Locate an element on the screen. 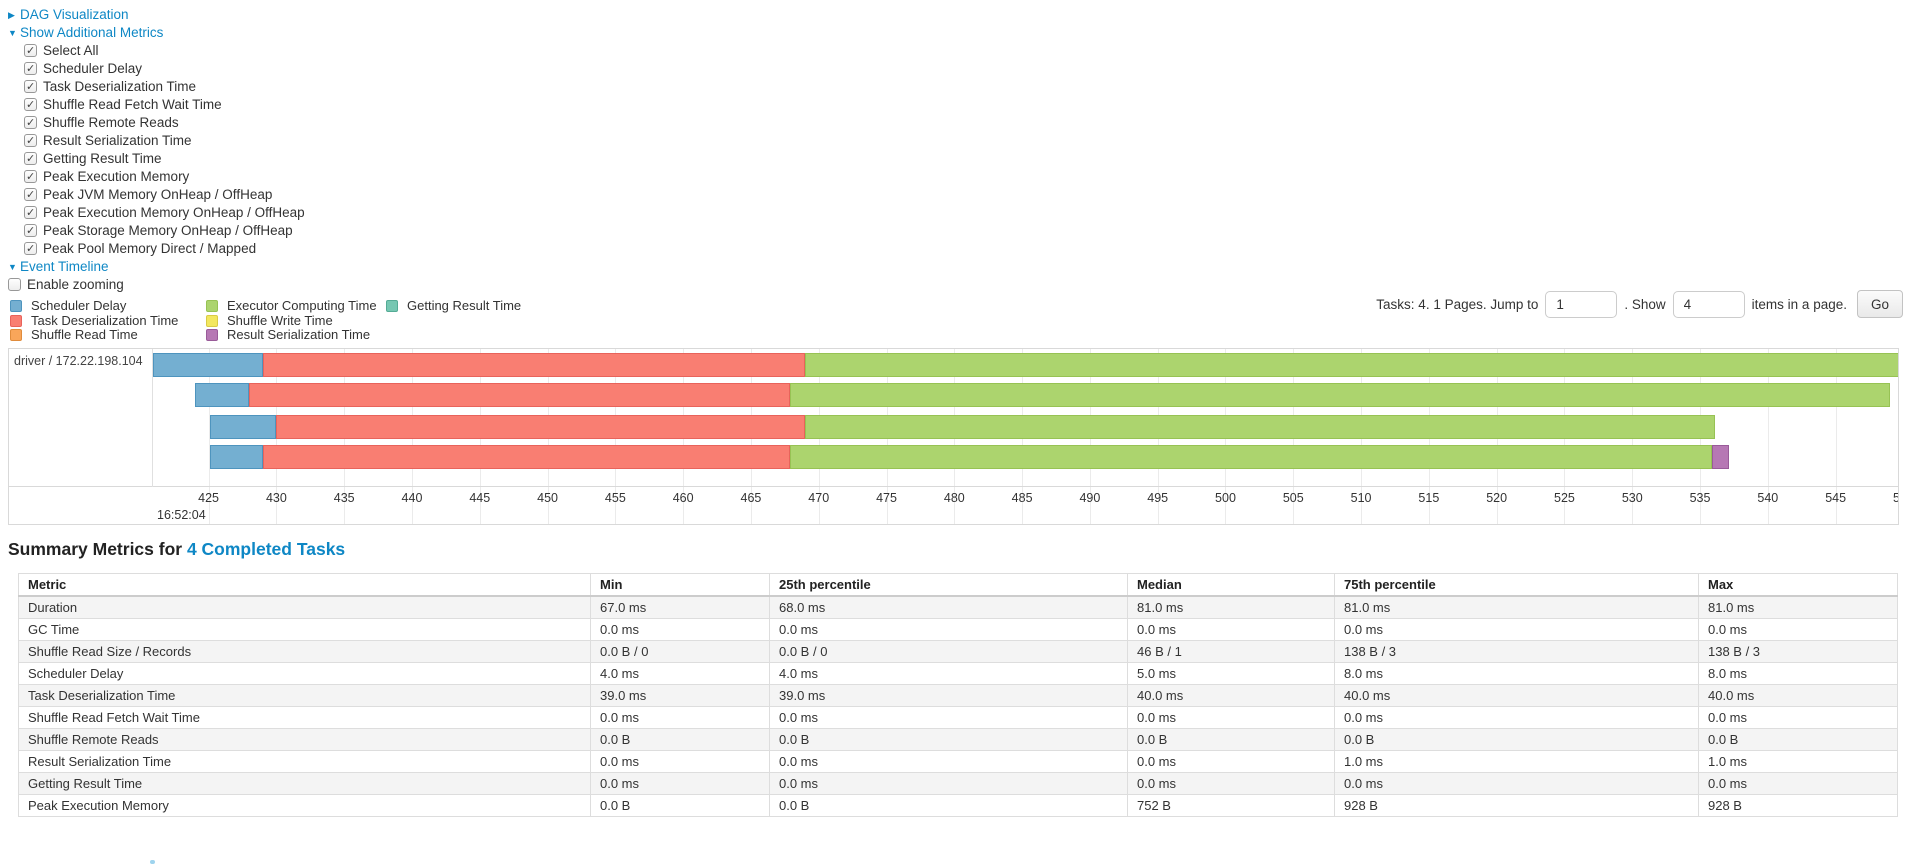 The width and height of the screenshot is (1907, 865). chevron-right-icon: ▶ is located at coordinates (11, 15).